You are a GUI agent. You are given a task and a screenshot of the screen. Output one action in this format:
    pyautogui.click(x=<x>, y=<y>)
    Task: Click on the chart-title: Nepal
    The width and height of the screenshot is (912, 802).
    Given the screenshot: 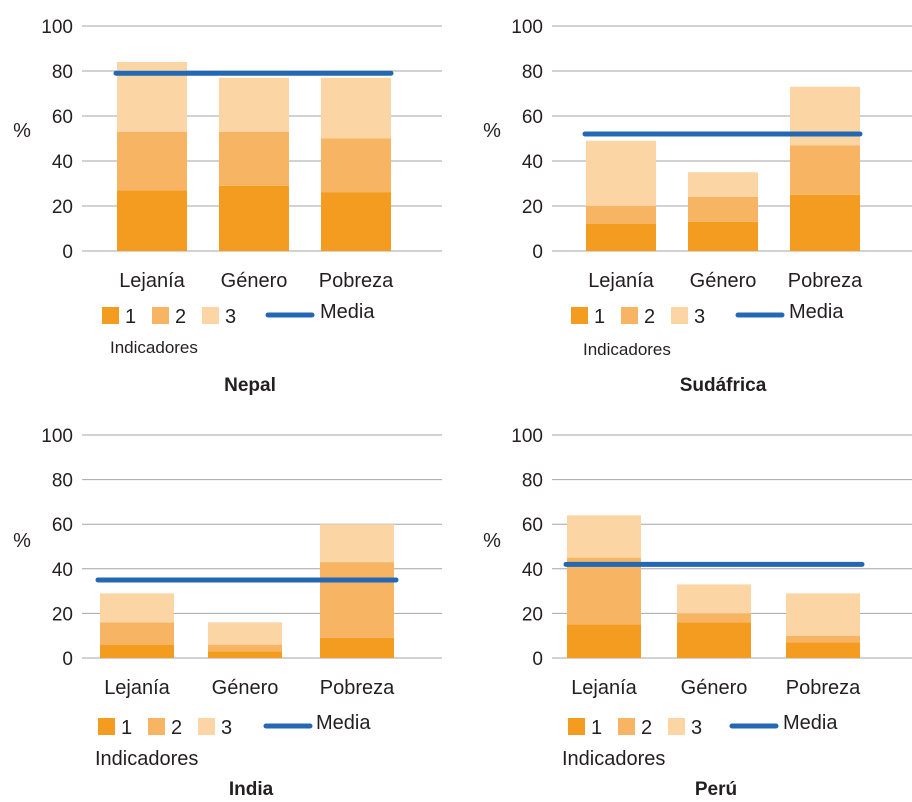 What is the action you would take?
    pyautogui.click(x=250, y=385)
    